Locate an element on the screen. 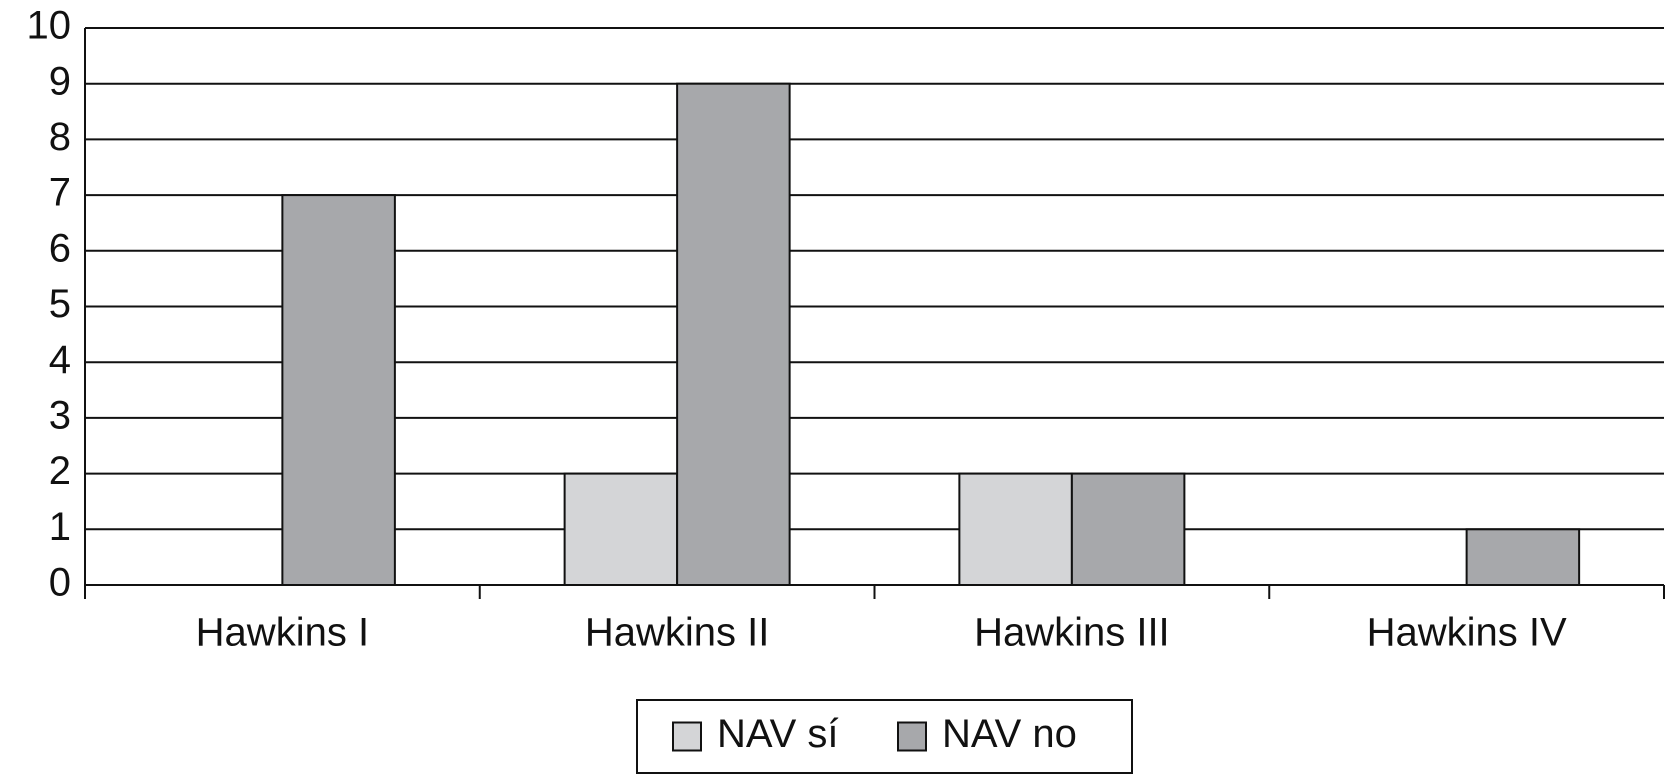 The height and width of the screenshot is (775, 1668). y-tick-label: 4 is located at coordinates (60, 360).